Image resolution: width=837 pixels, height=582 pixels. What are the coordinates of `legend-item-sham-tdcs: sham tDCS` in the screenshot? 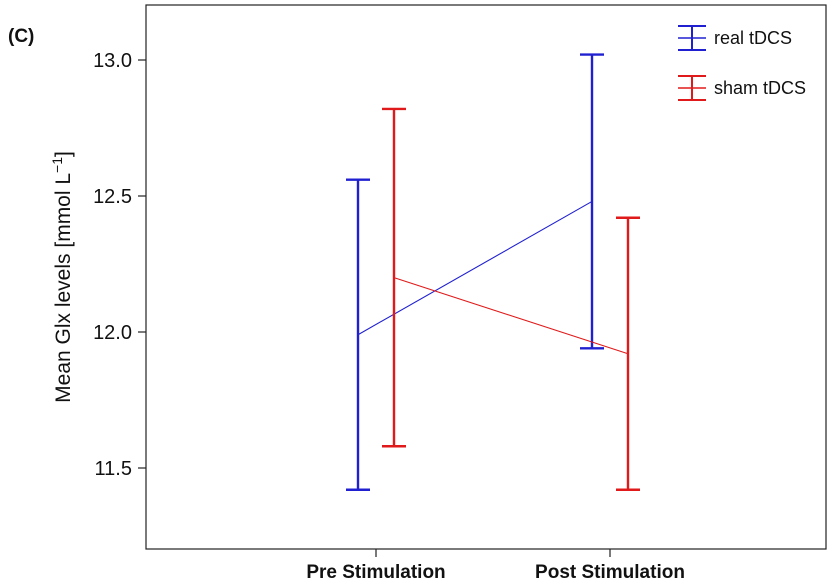 It's located at (742, 88).